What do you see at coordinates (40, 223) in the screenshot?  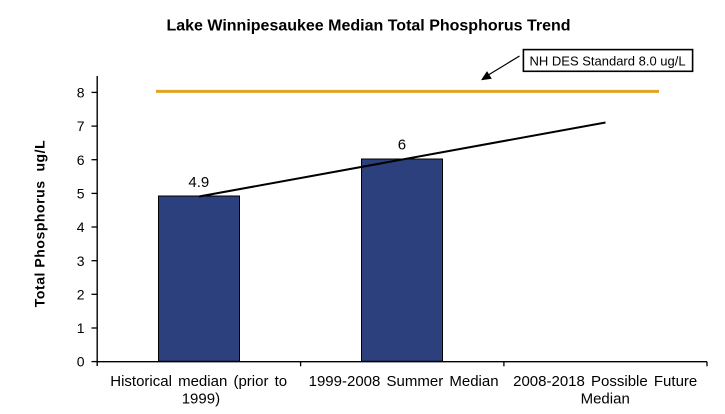 I see `svg-text: Total Phosphorus ug/L` at bounding box center [40, 223].